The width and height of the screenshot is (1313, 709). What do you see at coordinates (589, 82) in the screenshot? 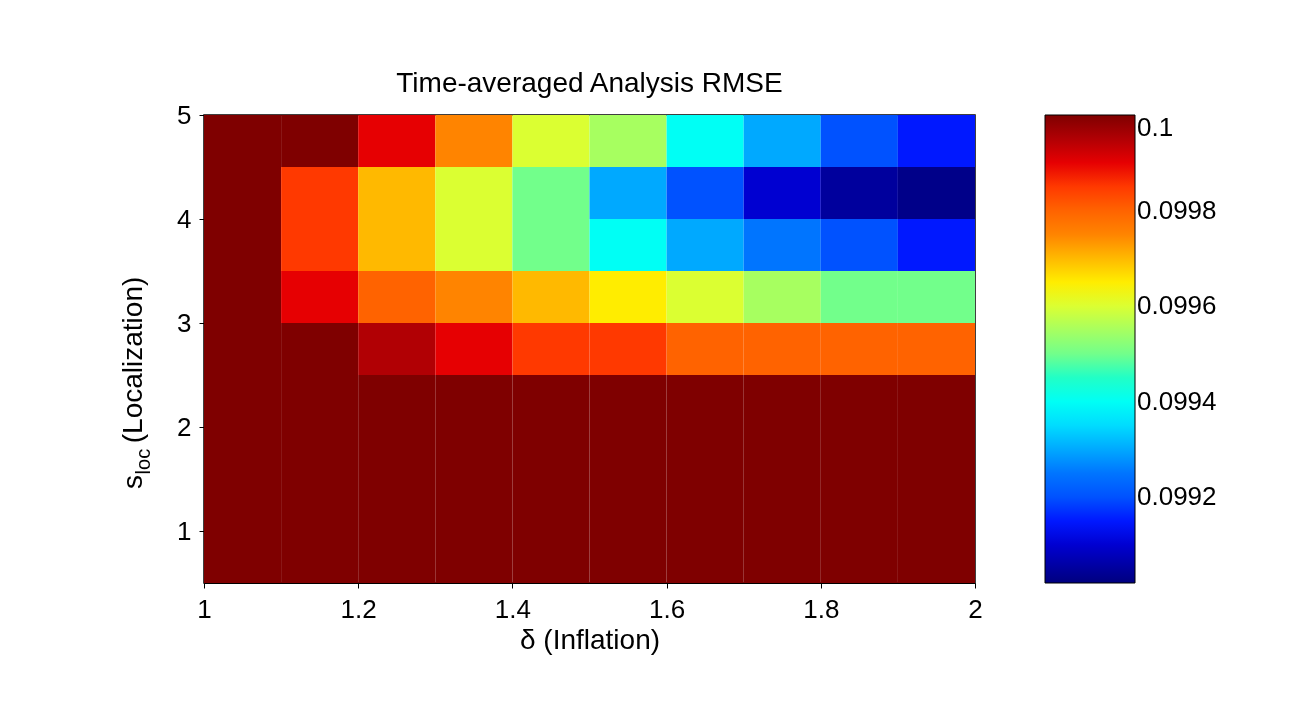
I see `chart-title: Time-averaged Analysis RMSE` at bounding box center [589, 82].